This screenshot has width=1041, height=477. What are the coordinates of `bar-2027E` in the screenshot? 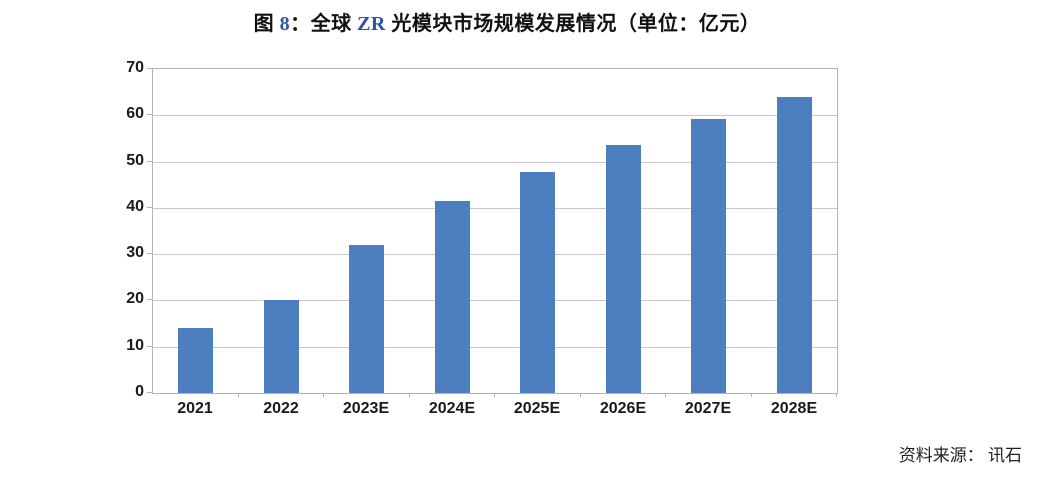 It's located at (708, 256).